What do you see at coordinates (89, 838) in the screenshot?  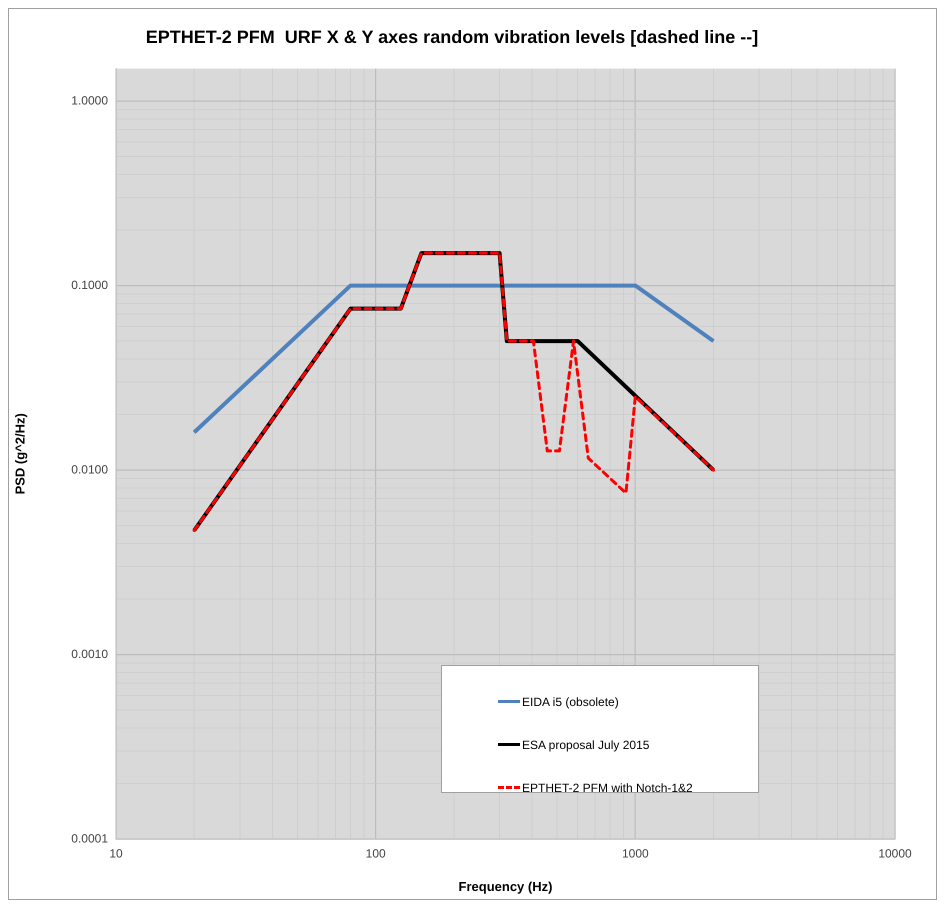 I see `y-tick-label: 0.0001` at bounding box center [89, 838].